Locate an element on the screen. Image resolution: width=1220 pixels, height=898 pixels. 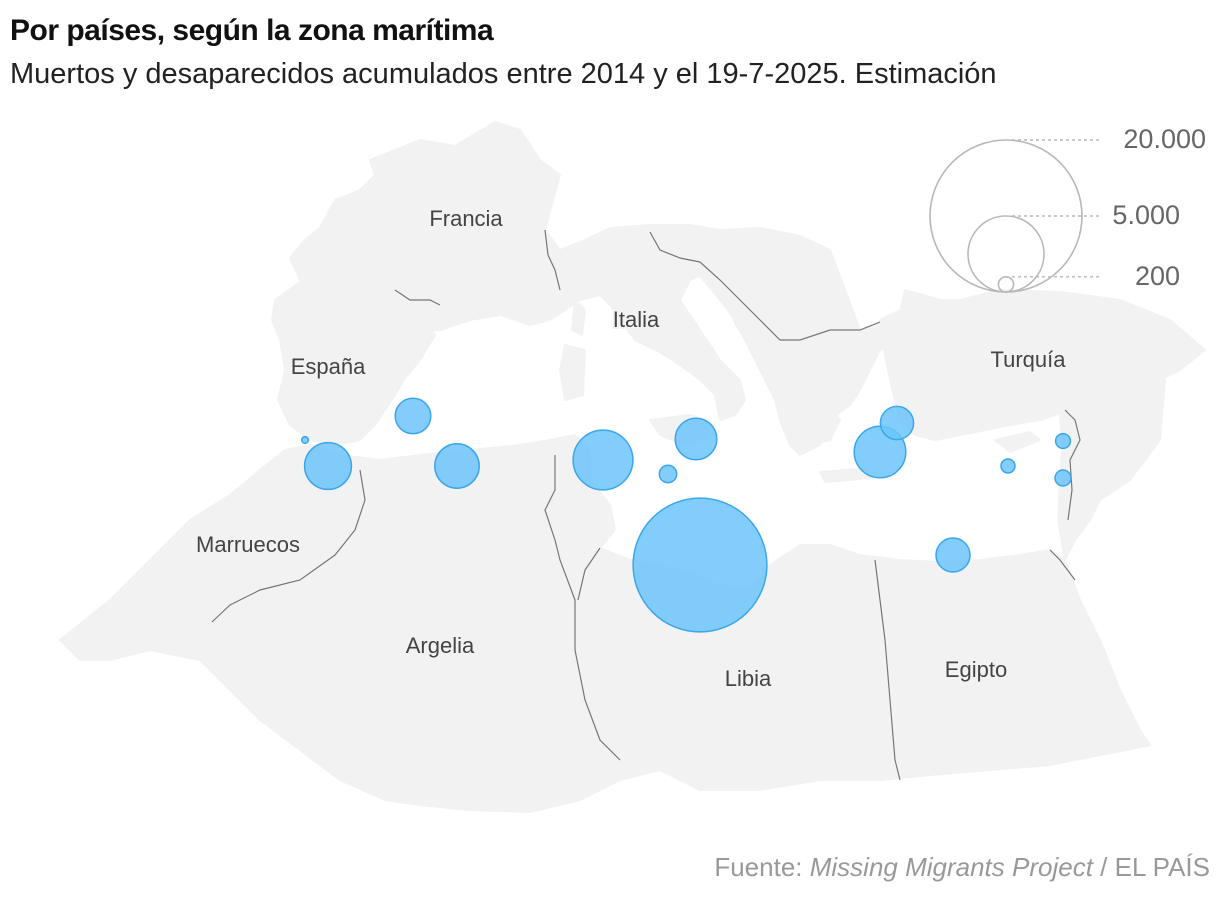
bubble-egypt-coast is located at coordinates (953, 555).